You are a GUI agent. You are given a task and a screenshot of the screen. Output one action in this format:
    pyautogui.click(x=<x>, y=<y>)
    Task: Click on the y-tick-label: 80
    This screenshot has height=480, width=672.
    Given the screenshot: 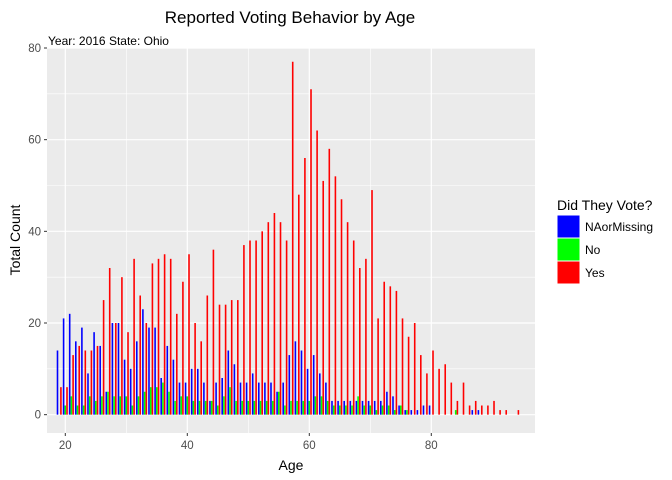 What is the action you would take?
    pyautogui.click(x=34, y=49)
    